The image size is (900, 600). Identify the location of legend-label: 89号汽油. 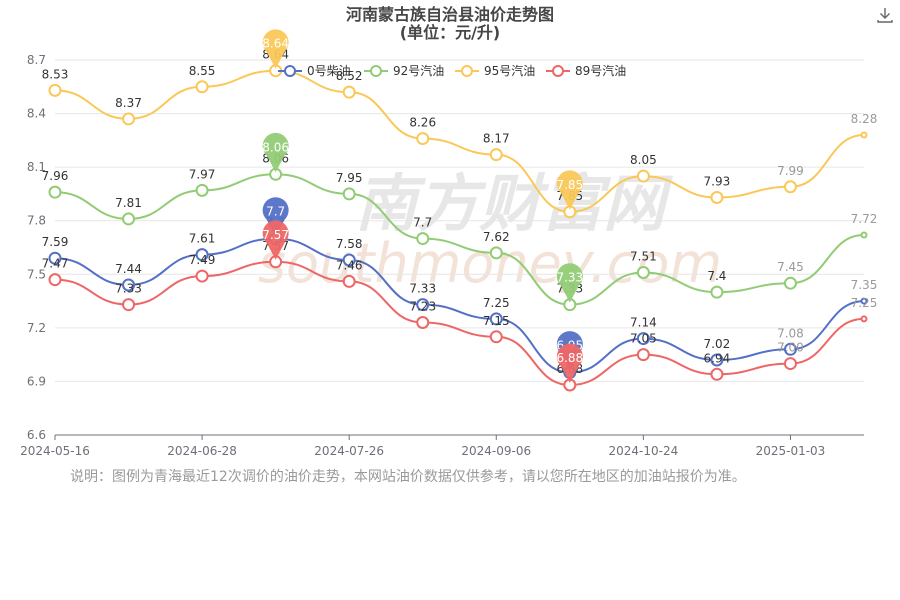
(600, 70).